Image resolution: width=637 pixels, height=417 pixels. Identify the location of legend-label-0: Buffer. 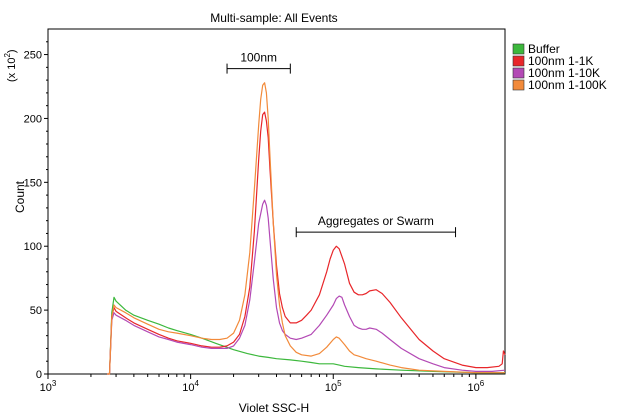
(544, 49).